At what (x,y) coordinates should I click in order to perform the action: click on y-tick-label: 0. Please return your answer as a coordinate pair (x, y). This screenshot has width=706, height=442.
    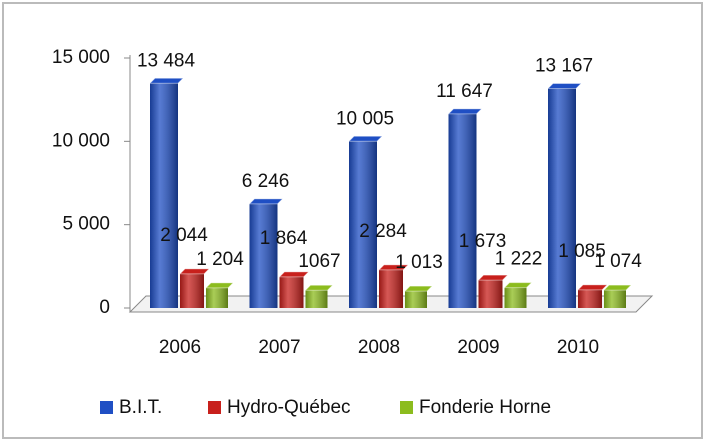
    Looking at the image, I should click on (104, 307).